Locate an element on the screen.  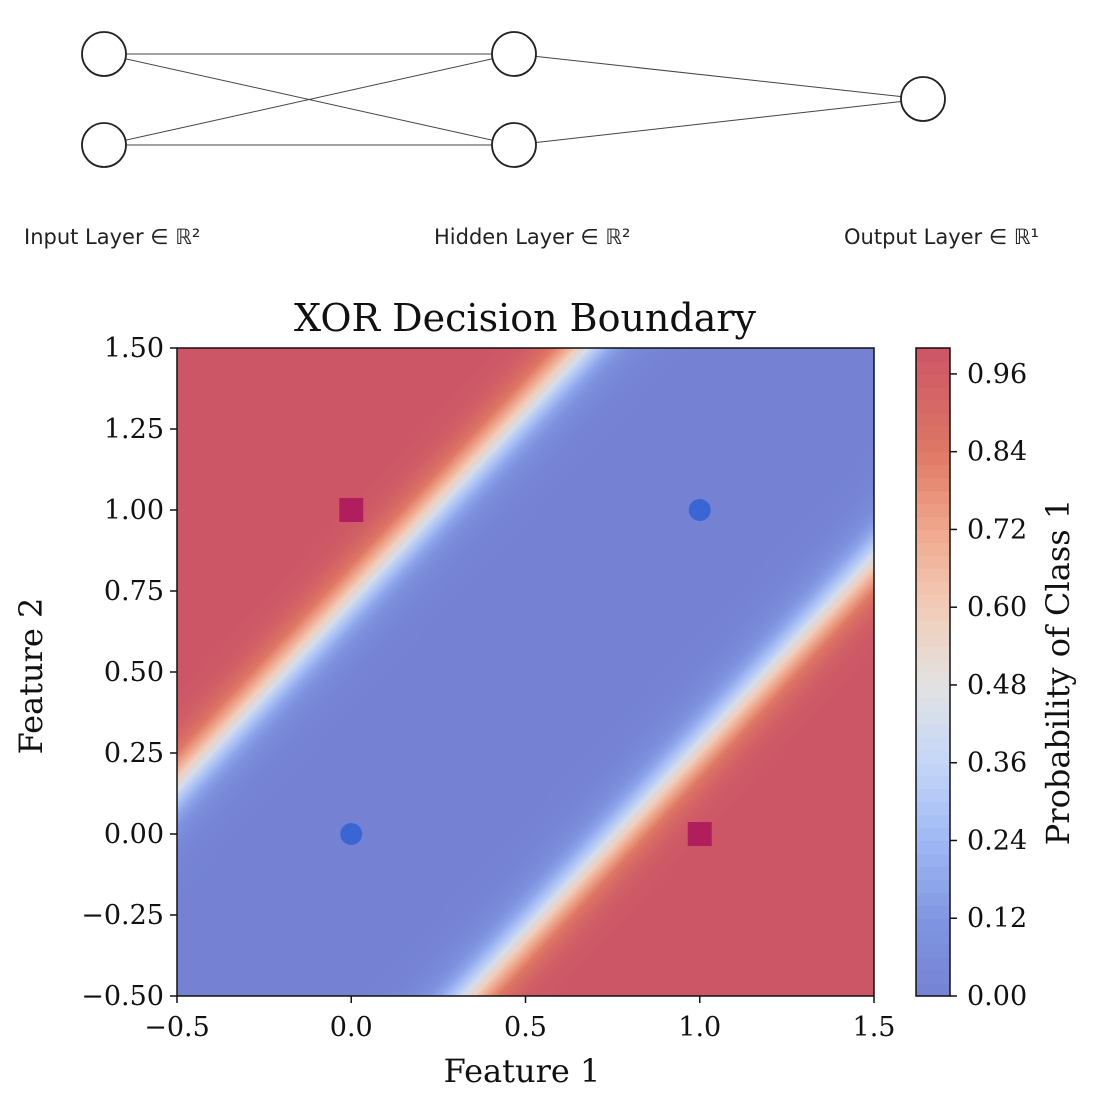
colorbar-tick-label: 0.60 is located at coordinates (997, 607).